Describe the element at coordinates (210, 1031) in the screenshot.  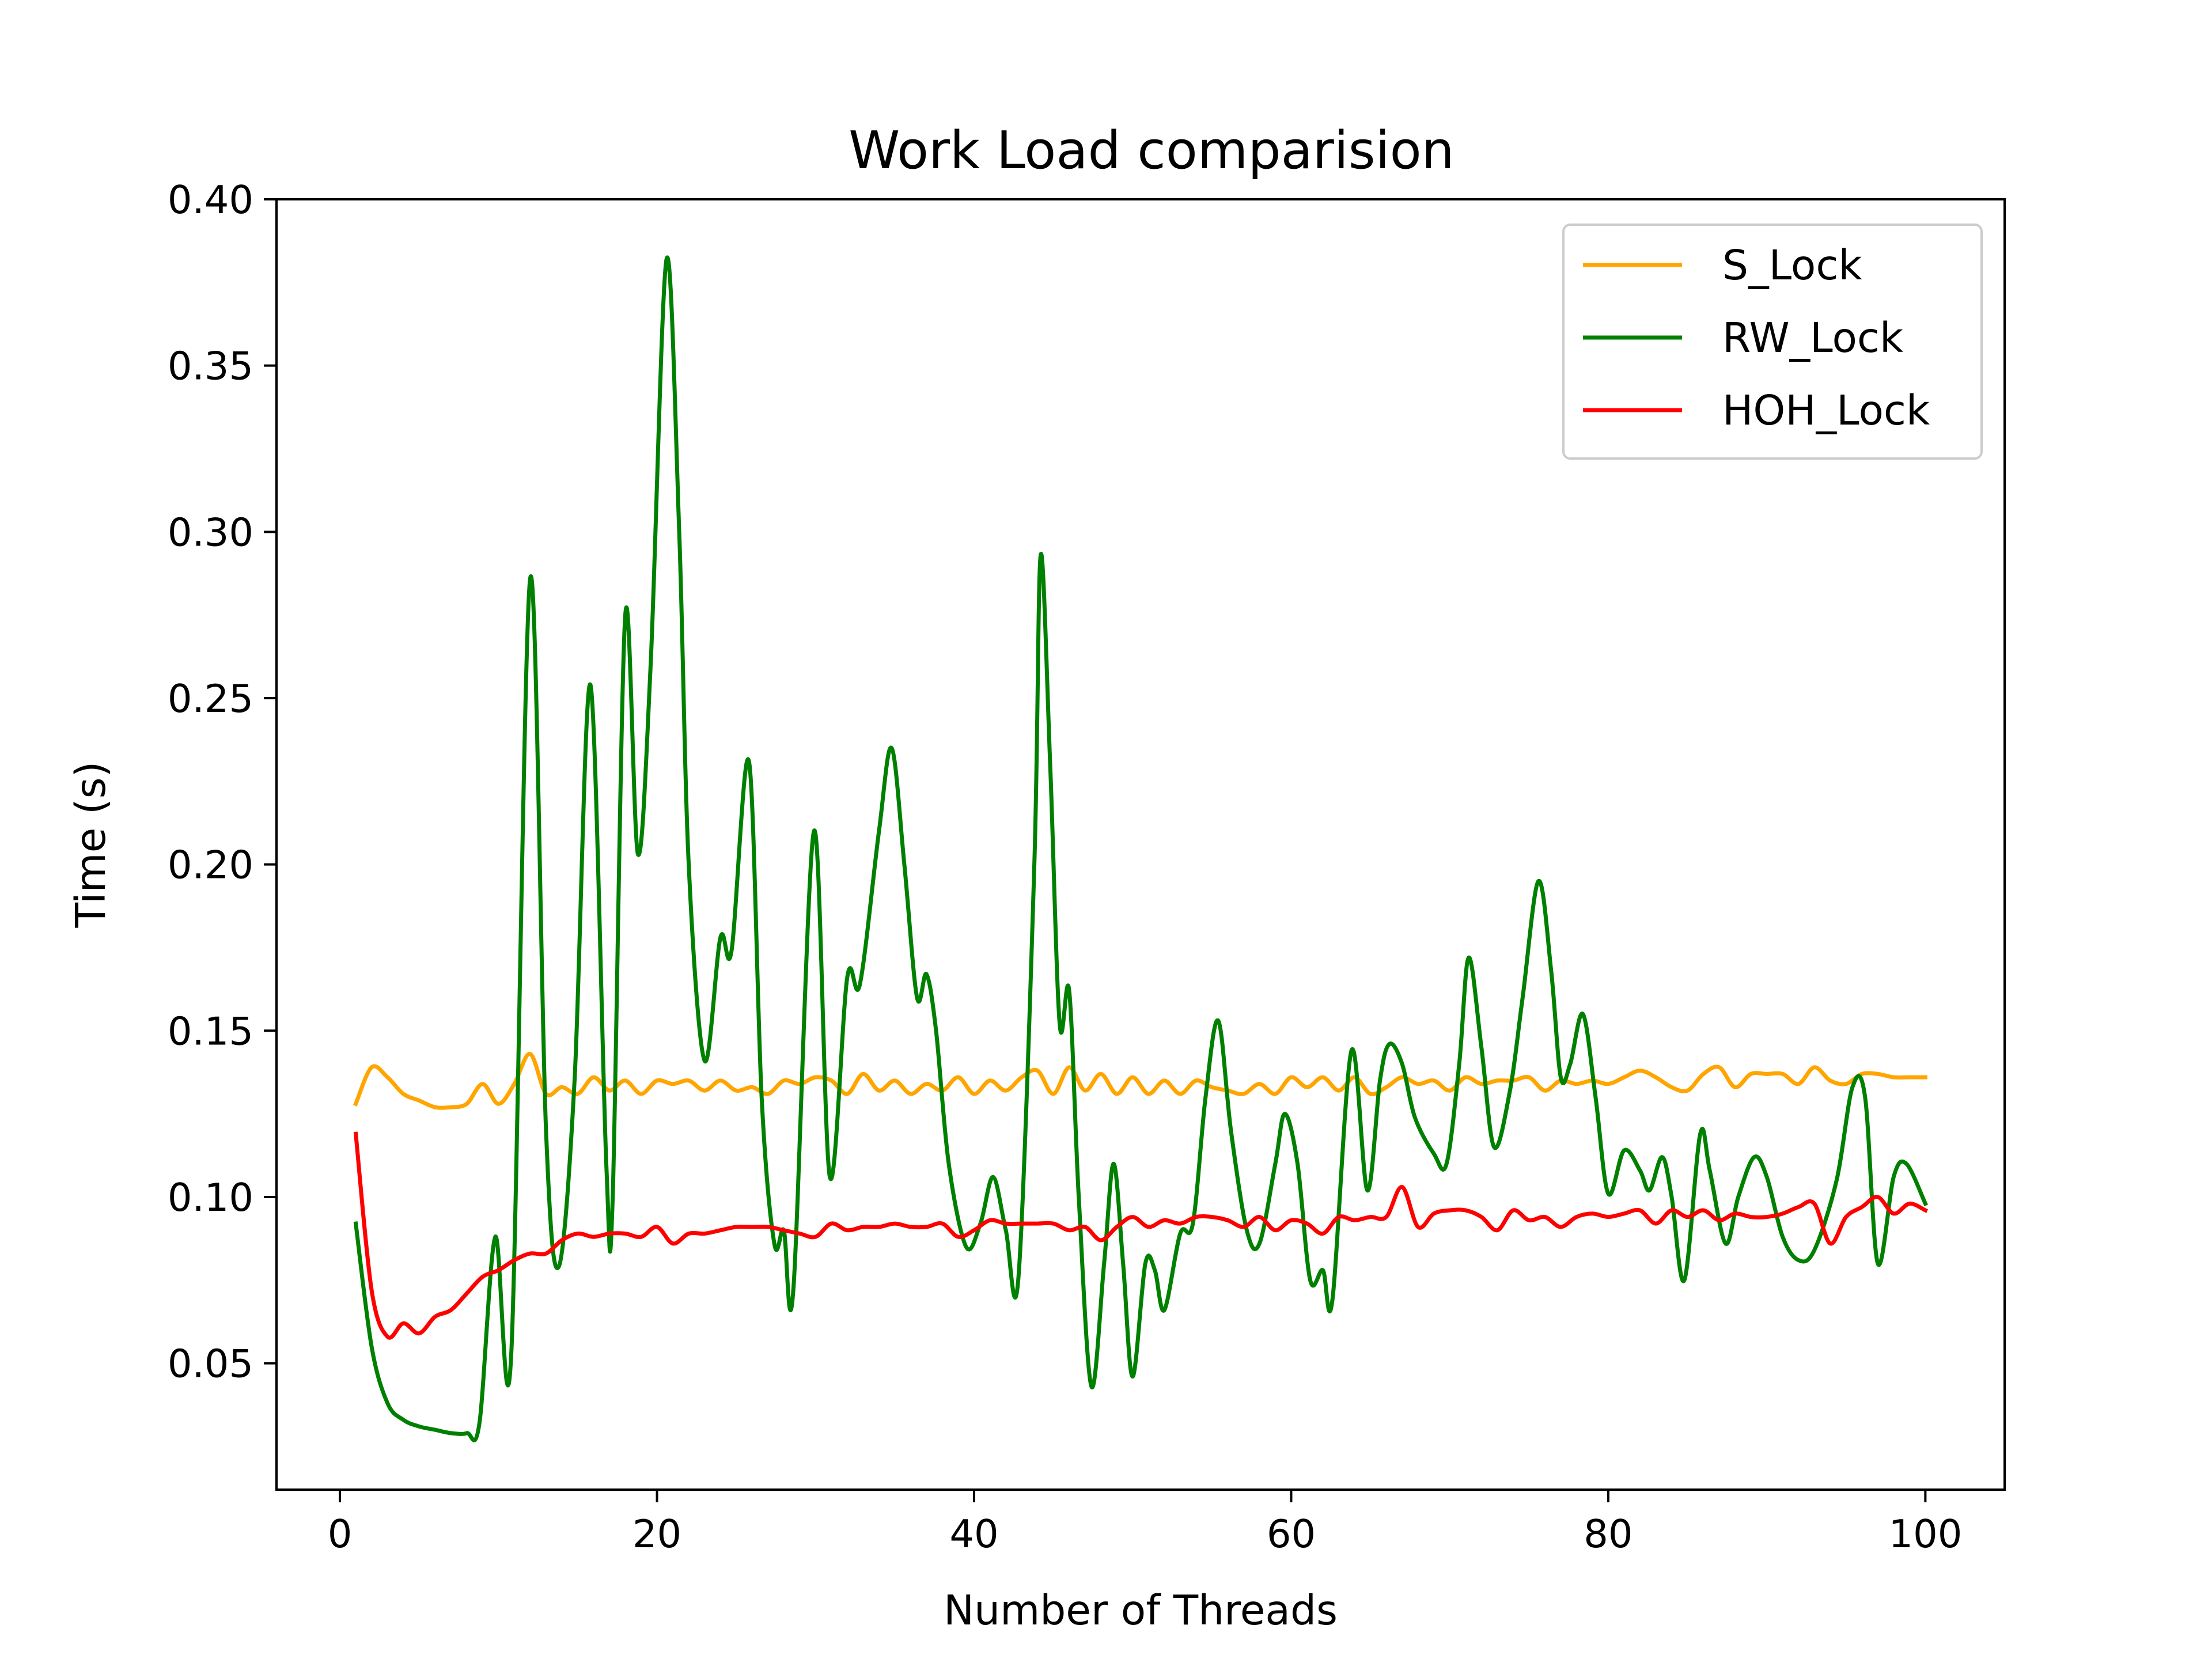
I see `y-tick-label: 0.15` at that location.